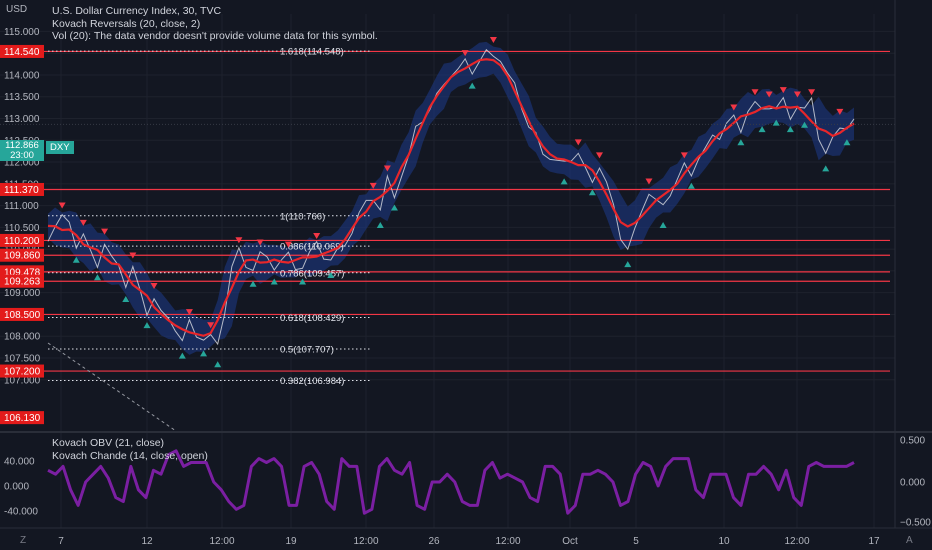 The width and height of the screenshot is (932, 550). What do you see at coordinates (22, 75) in the screenshot?
I see `y-tick-label: 114.000` at bounding box center [22, 75].